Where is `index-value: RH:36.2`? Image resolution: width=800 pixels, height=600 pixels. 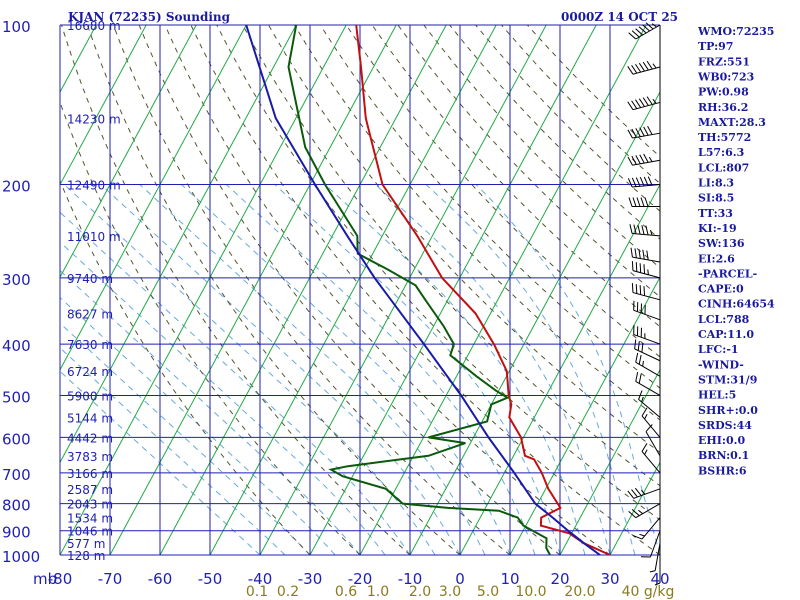
index-value: RH:36.2 is located at coordinates (723, 107).